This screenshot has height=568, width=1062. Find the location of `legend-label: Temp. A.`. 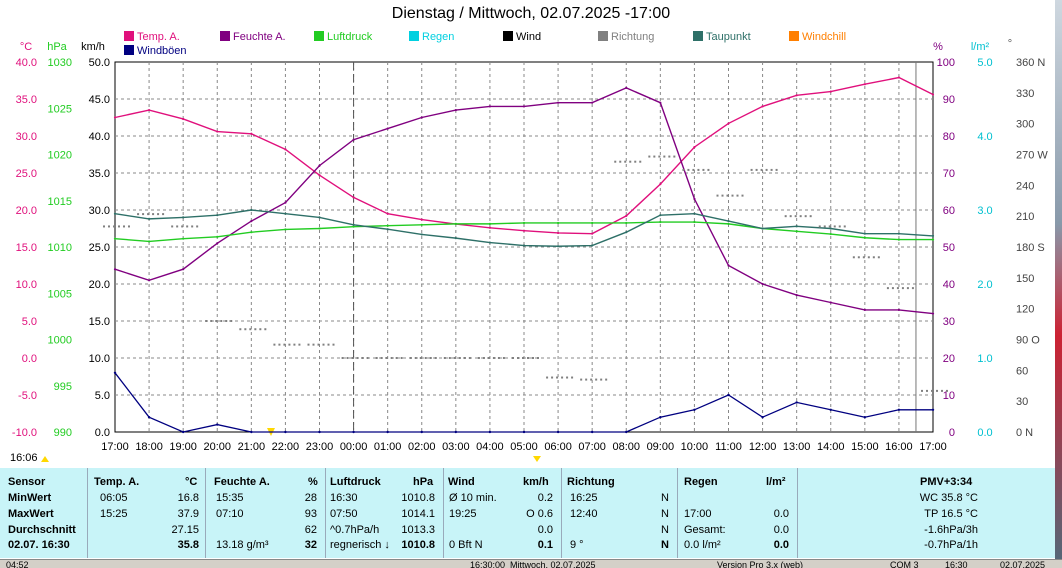

legend-label: Temp. A. is located at coordinates (158, 37).